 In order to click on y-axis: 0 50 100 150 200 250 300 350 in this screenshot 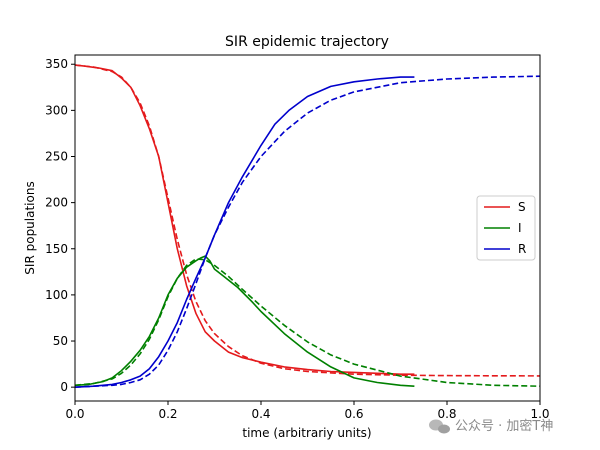, I will do `click(60, 225)`.